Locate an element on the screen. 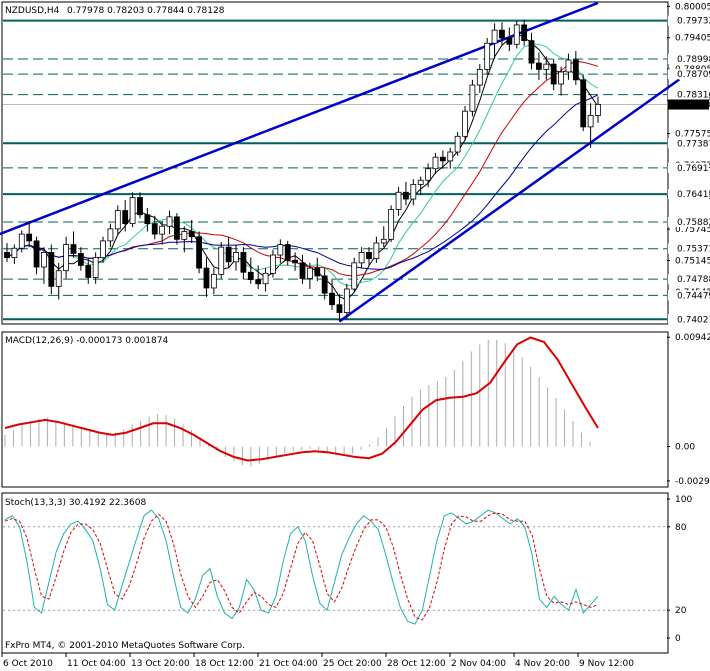  time-tick-label: 13 Oct 20:00 is located at coordinates (160, 664).